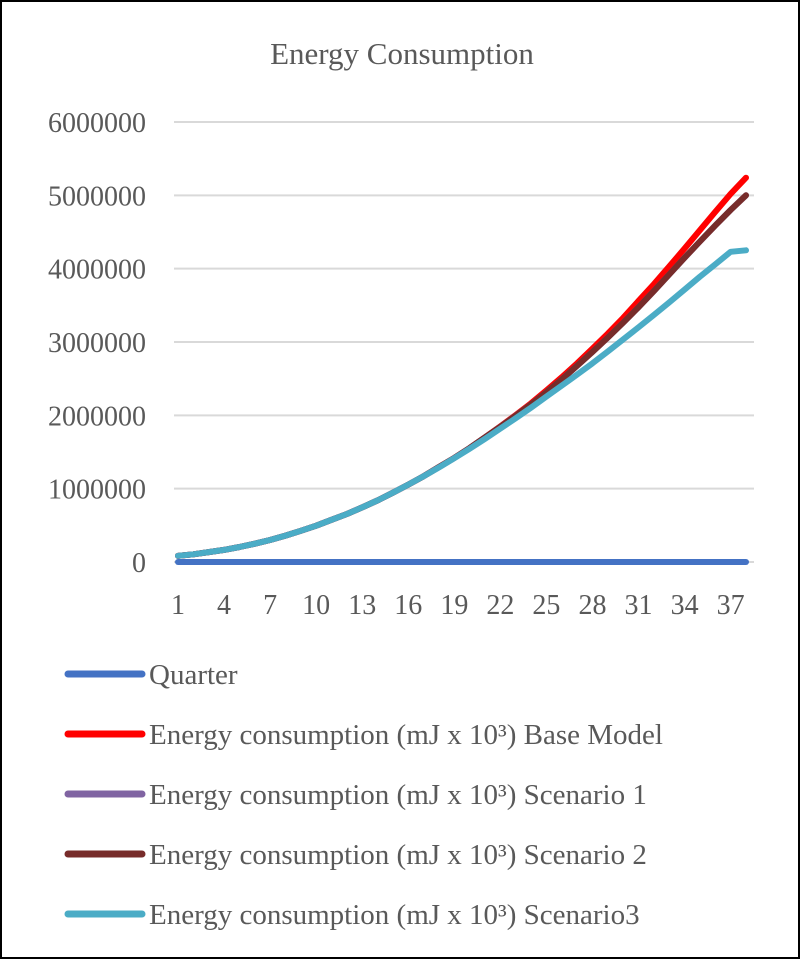 The image size is (800, 961). I want to click on legend-label: Energy consumption (mJ x 10³) Base Model, so click(406, 735).